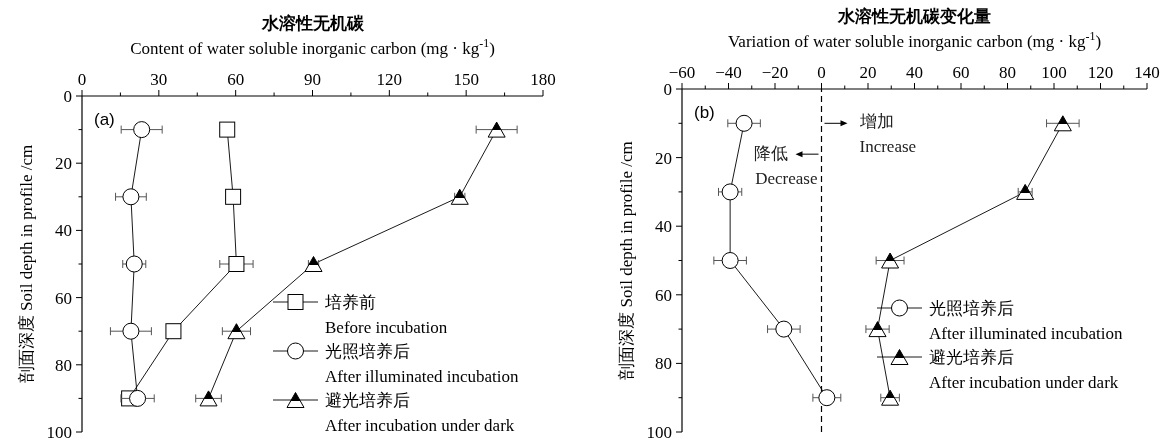  I want to click on x-tick-label: 140, so click(1147, 72).